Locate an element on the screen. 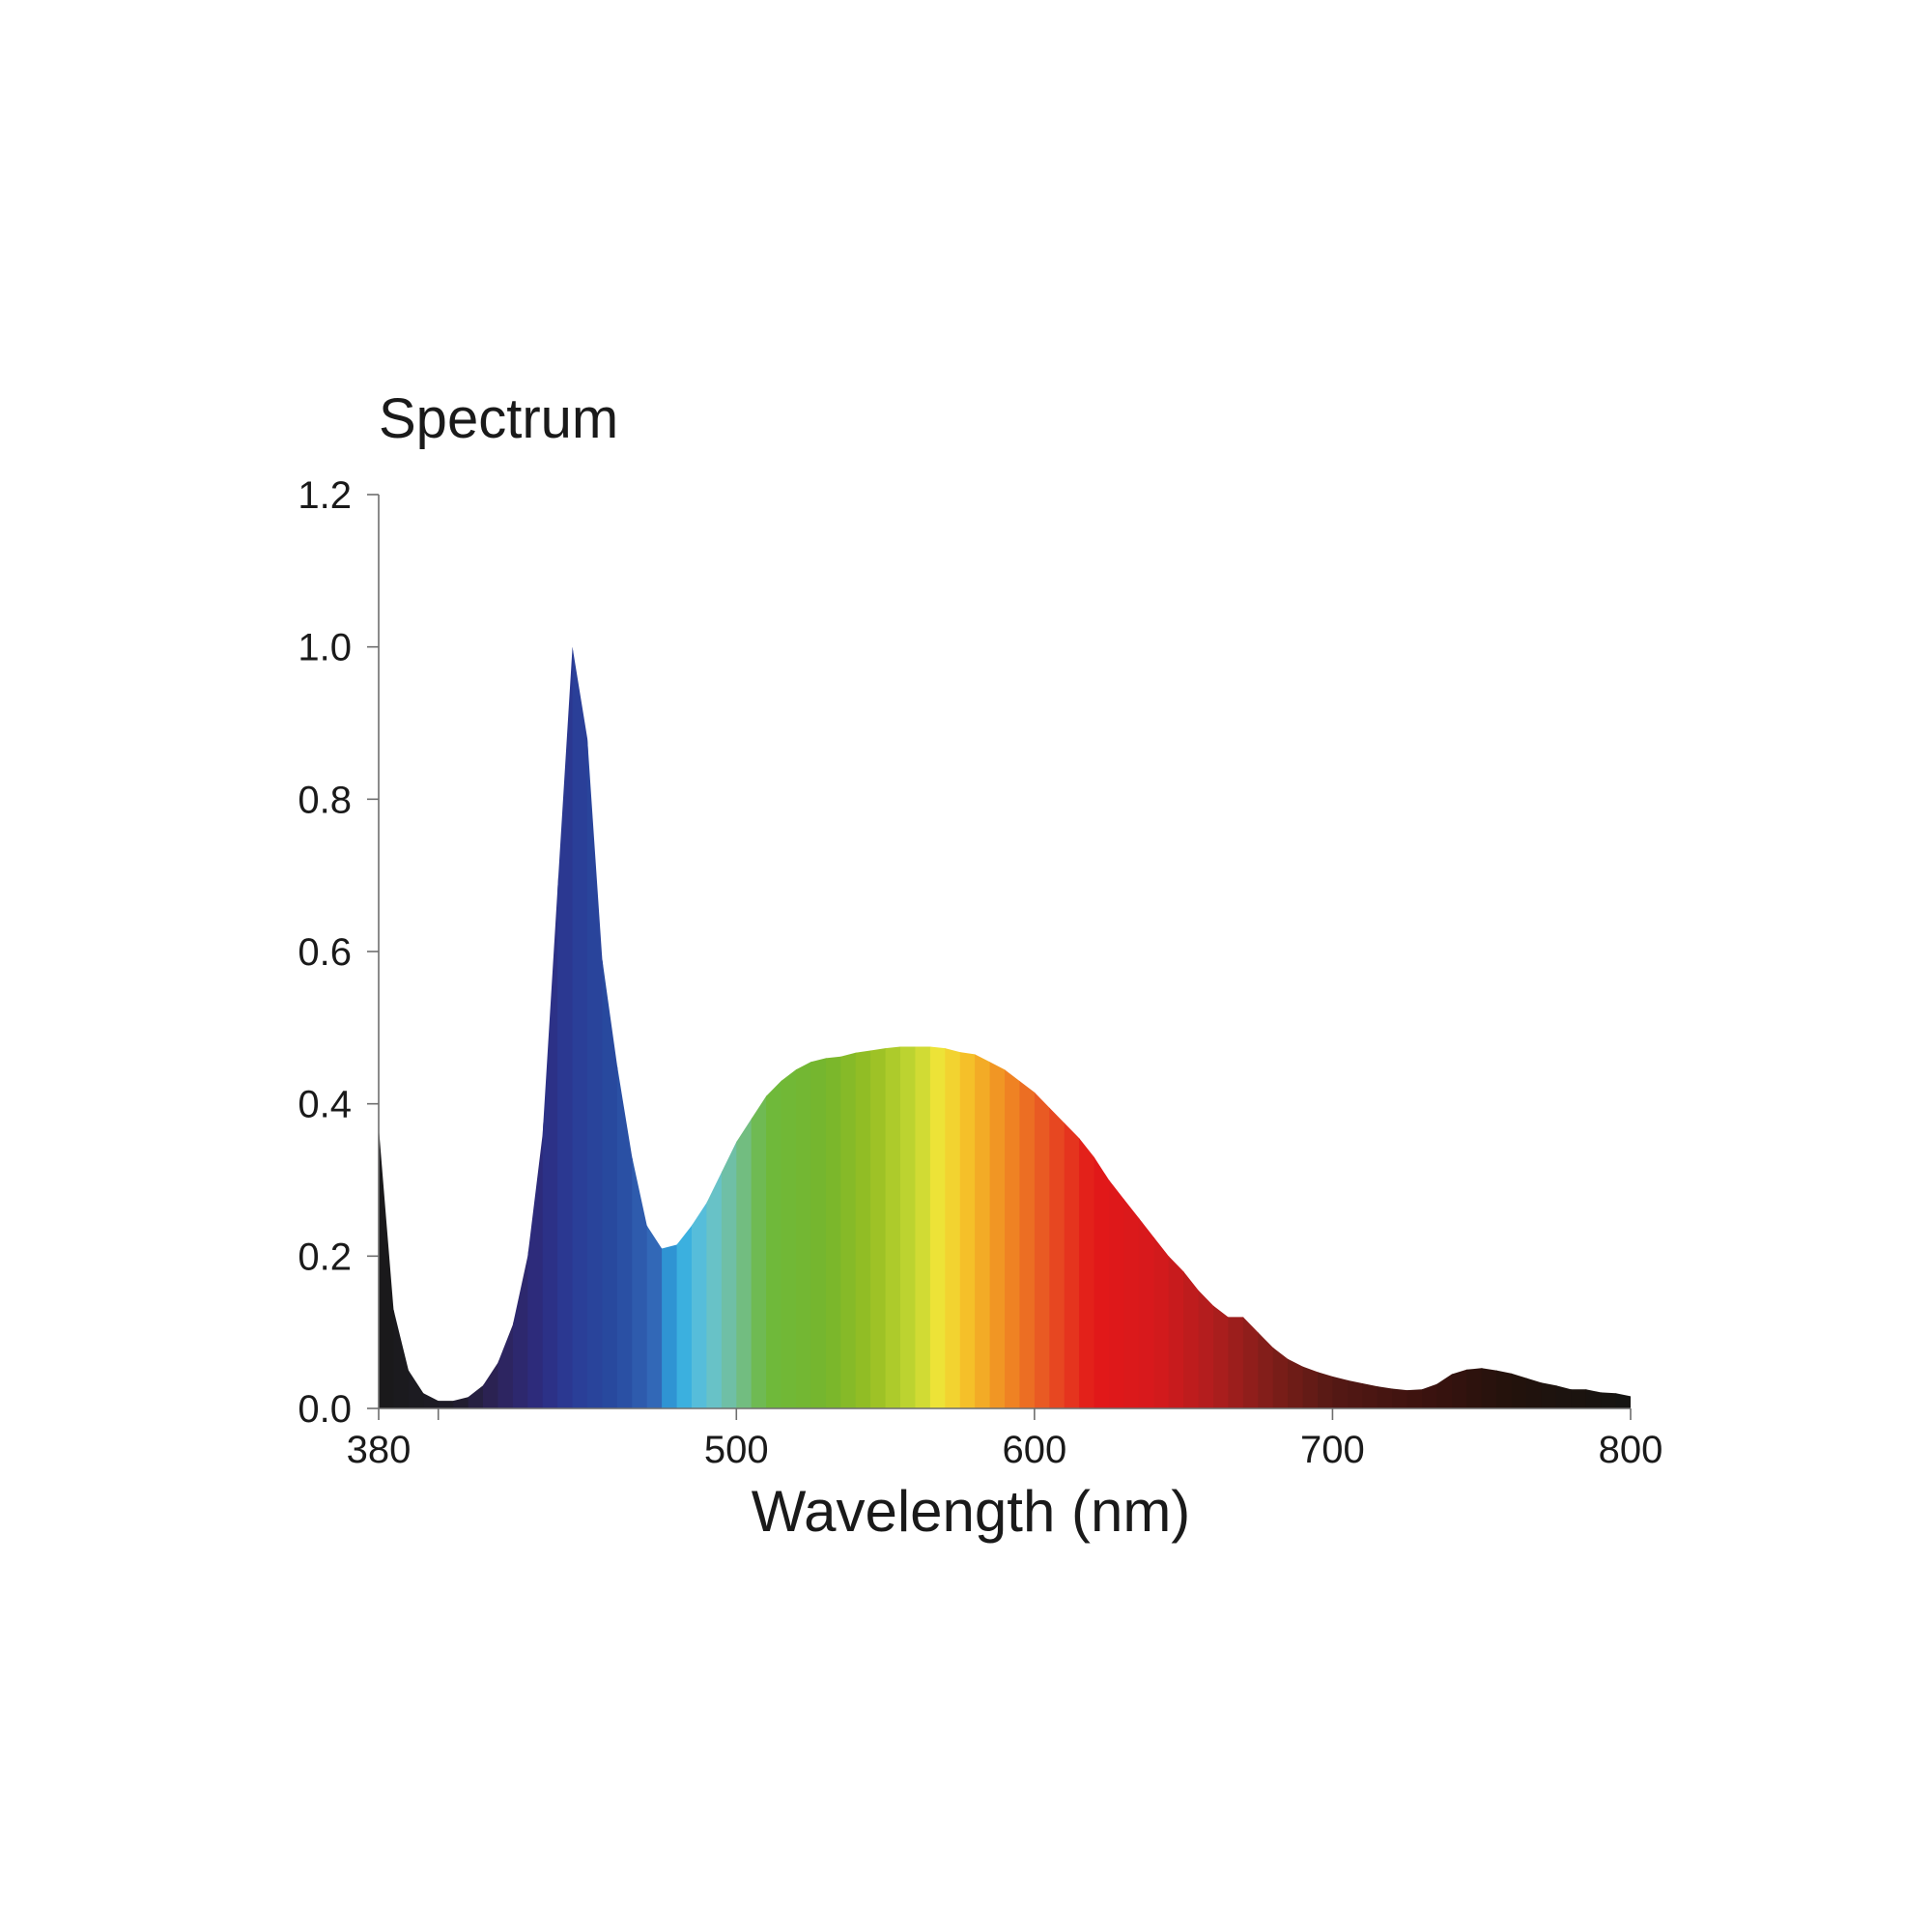  x-axis-label: Wavelength (nm) is located at coordinates (971, 1511).